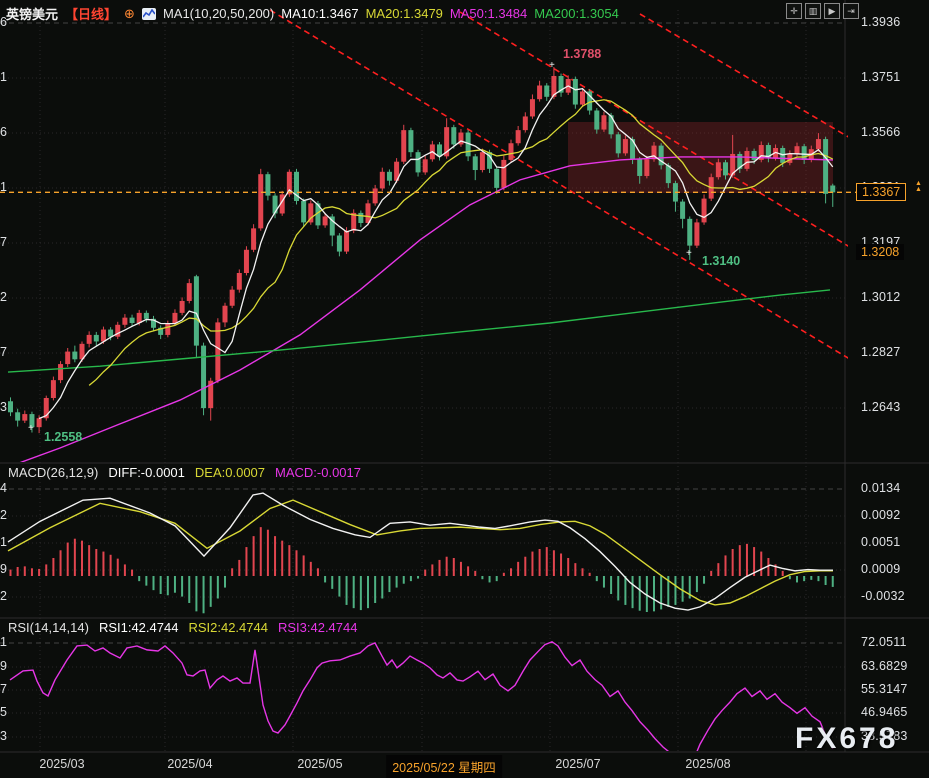 This screenshot has width=929, height=778. I want to click on macd-axis-label: 0.0092, so click(881, 515).